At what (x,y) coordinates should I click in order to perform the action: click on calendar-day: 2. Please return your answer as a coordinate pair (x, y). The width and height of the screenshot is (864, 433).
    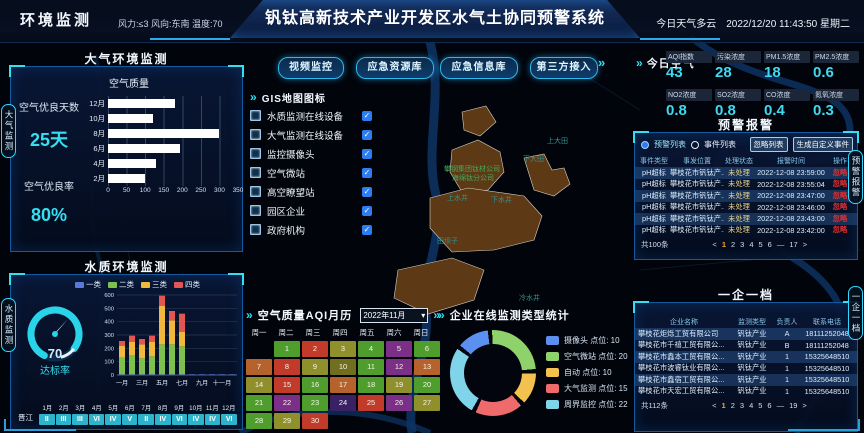
    Looking at the image, I should click on (315, 349).